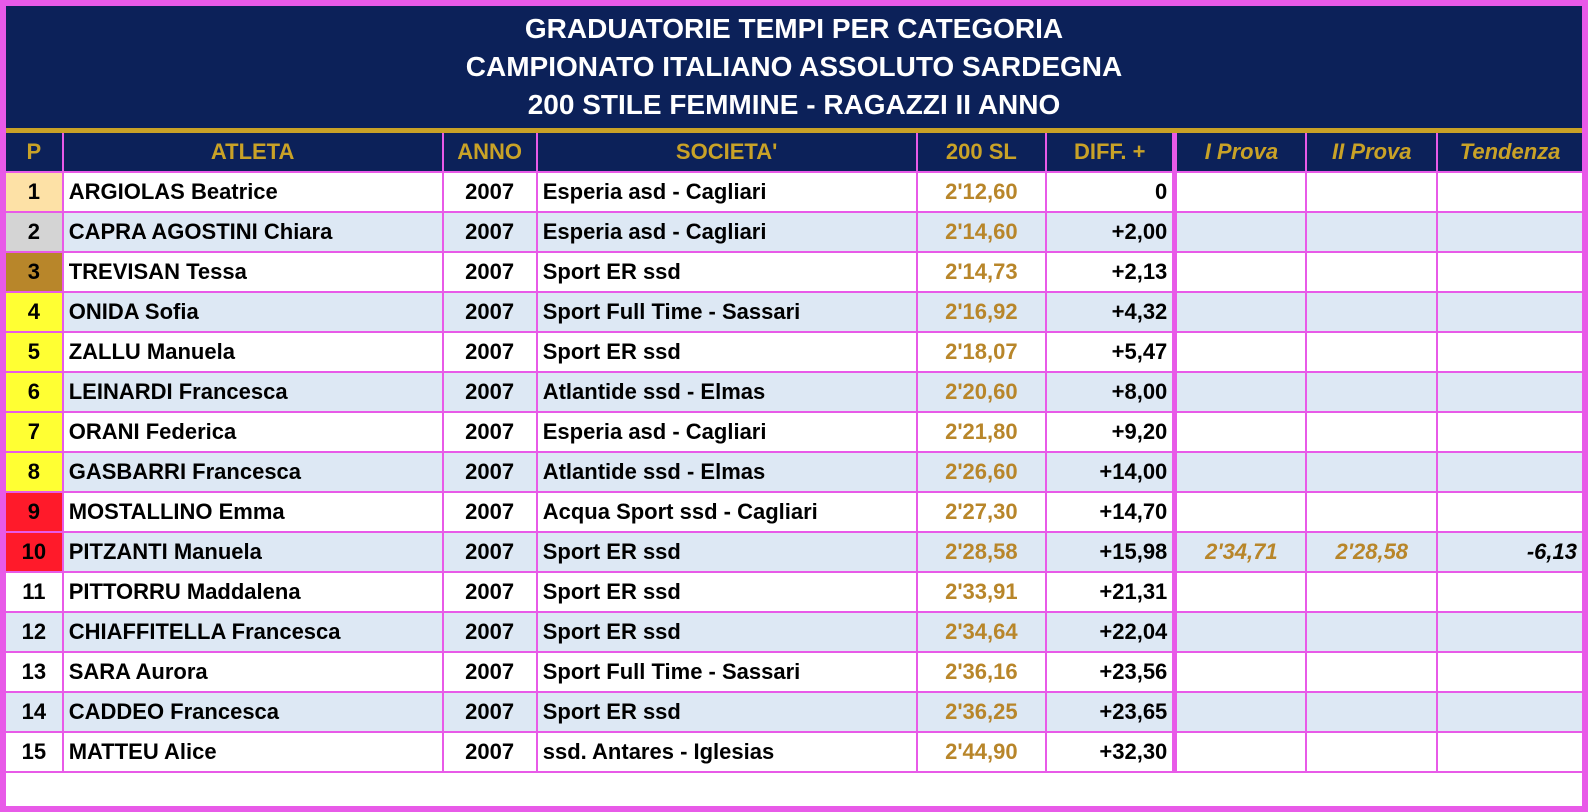 Image resolution: width=1588 pixels, height=812 pixels. I want to click on table-cell: +5,47, so click(1110, 352).